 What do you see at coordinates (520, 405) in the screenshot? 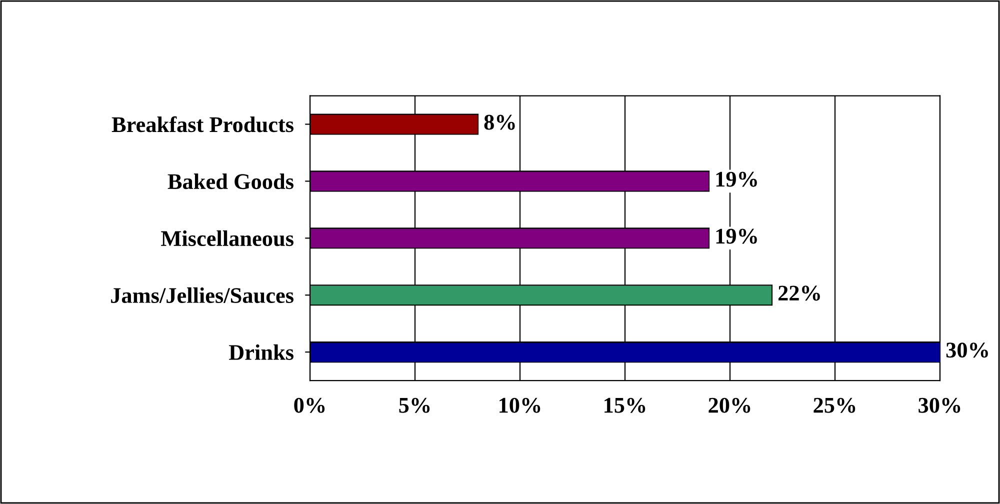
I see `x-tick-label: 10%` at bounding box center [520, 405].